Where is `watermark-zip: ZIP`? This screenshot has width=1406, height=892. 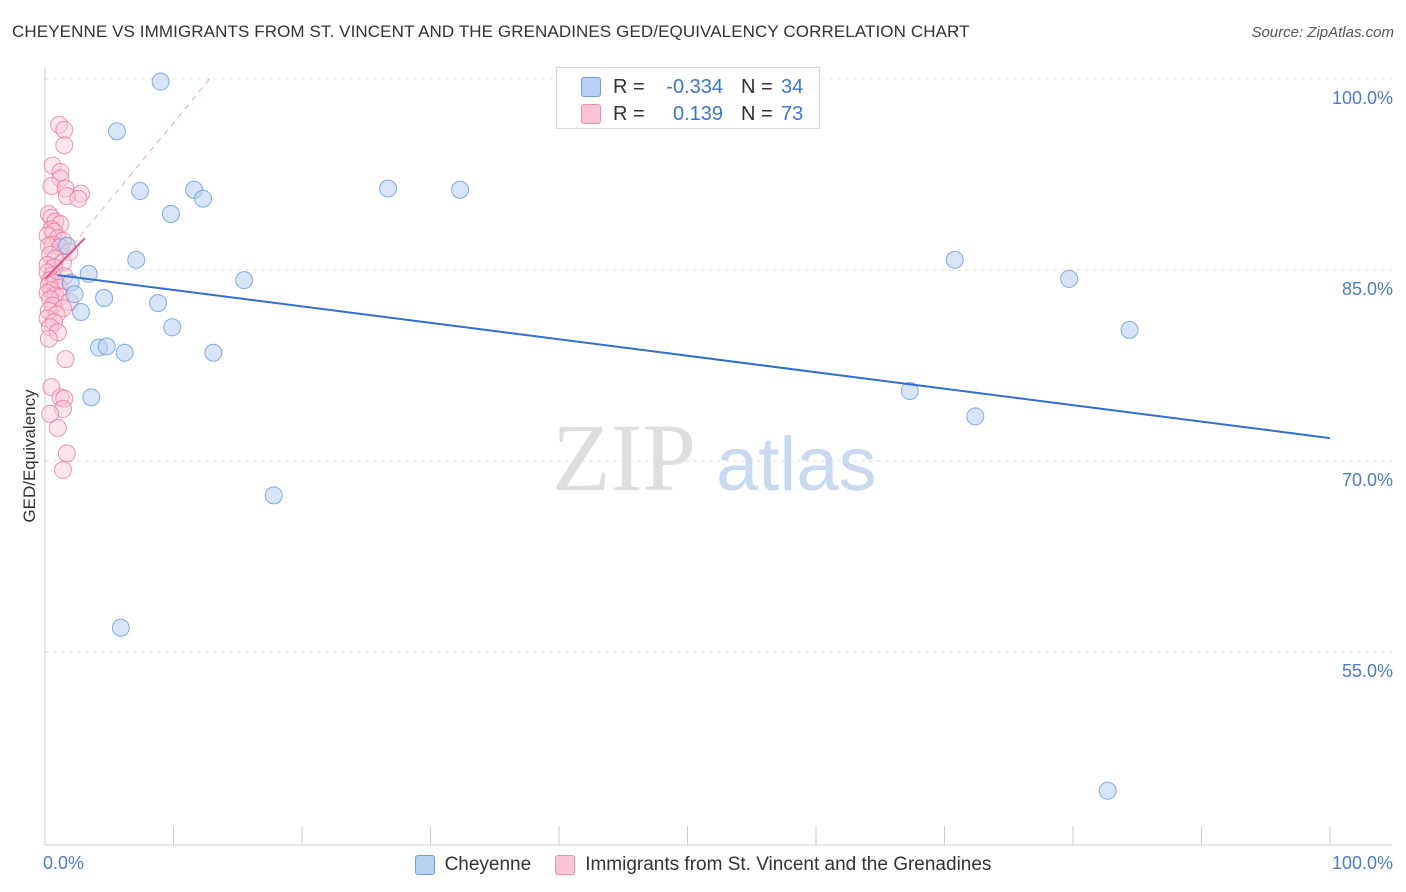
watermark-zip: ZIP is located at coordinates (624, 457).